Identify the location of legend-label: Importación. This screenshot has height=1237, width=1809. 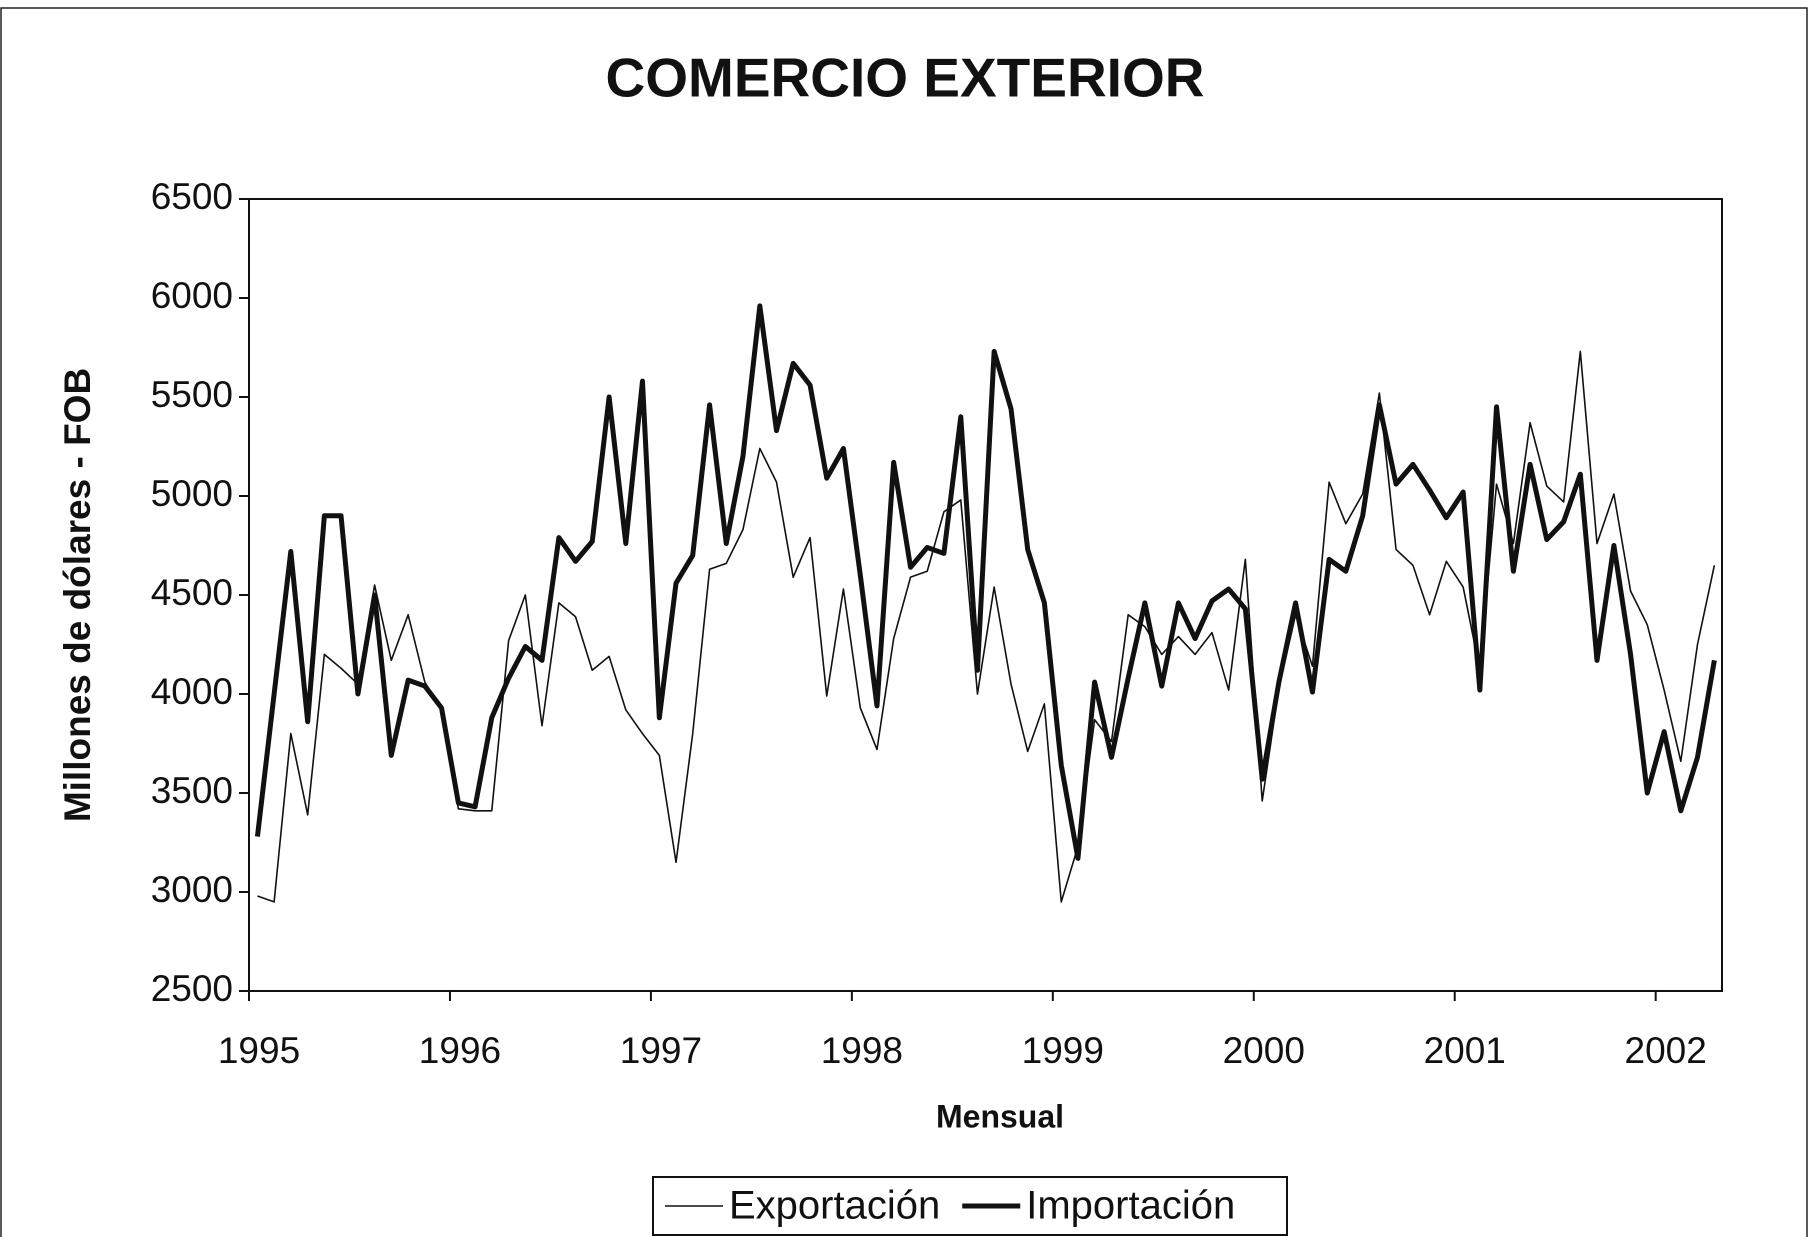
(1130, 1206).